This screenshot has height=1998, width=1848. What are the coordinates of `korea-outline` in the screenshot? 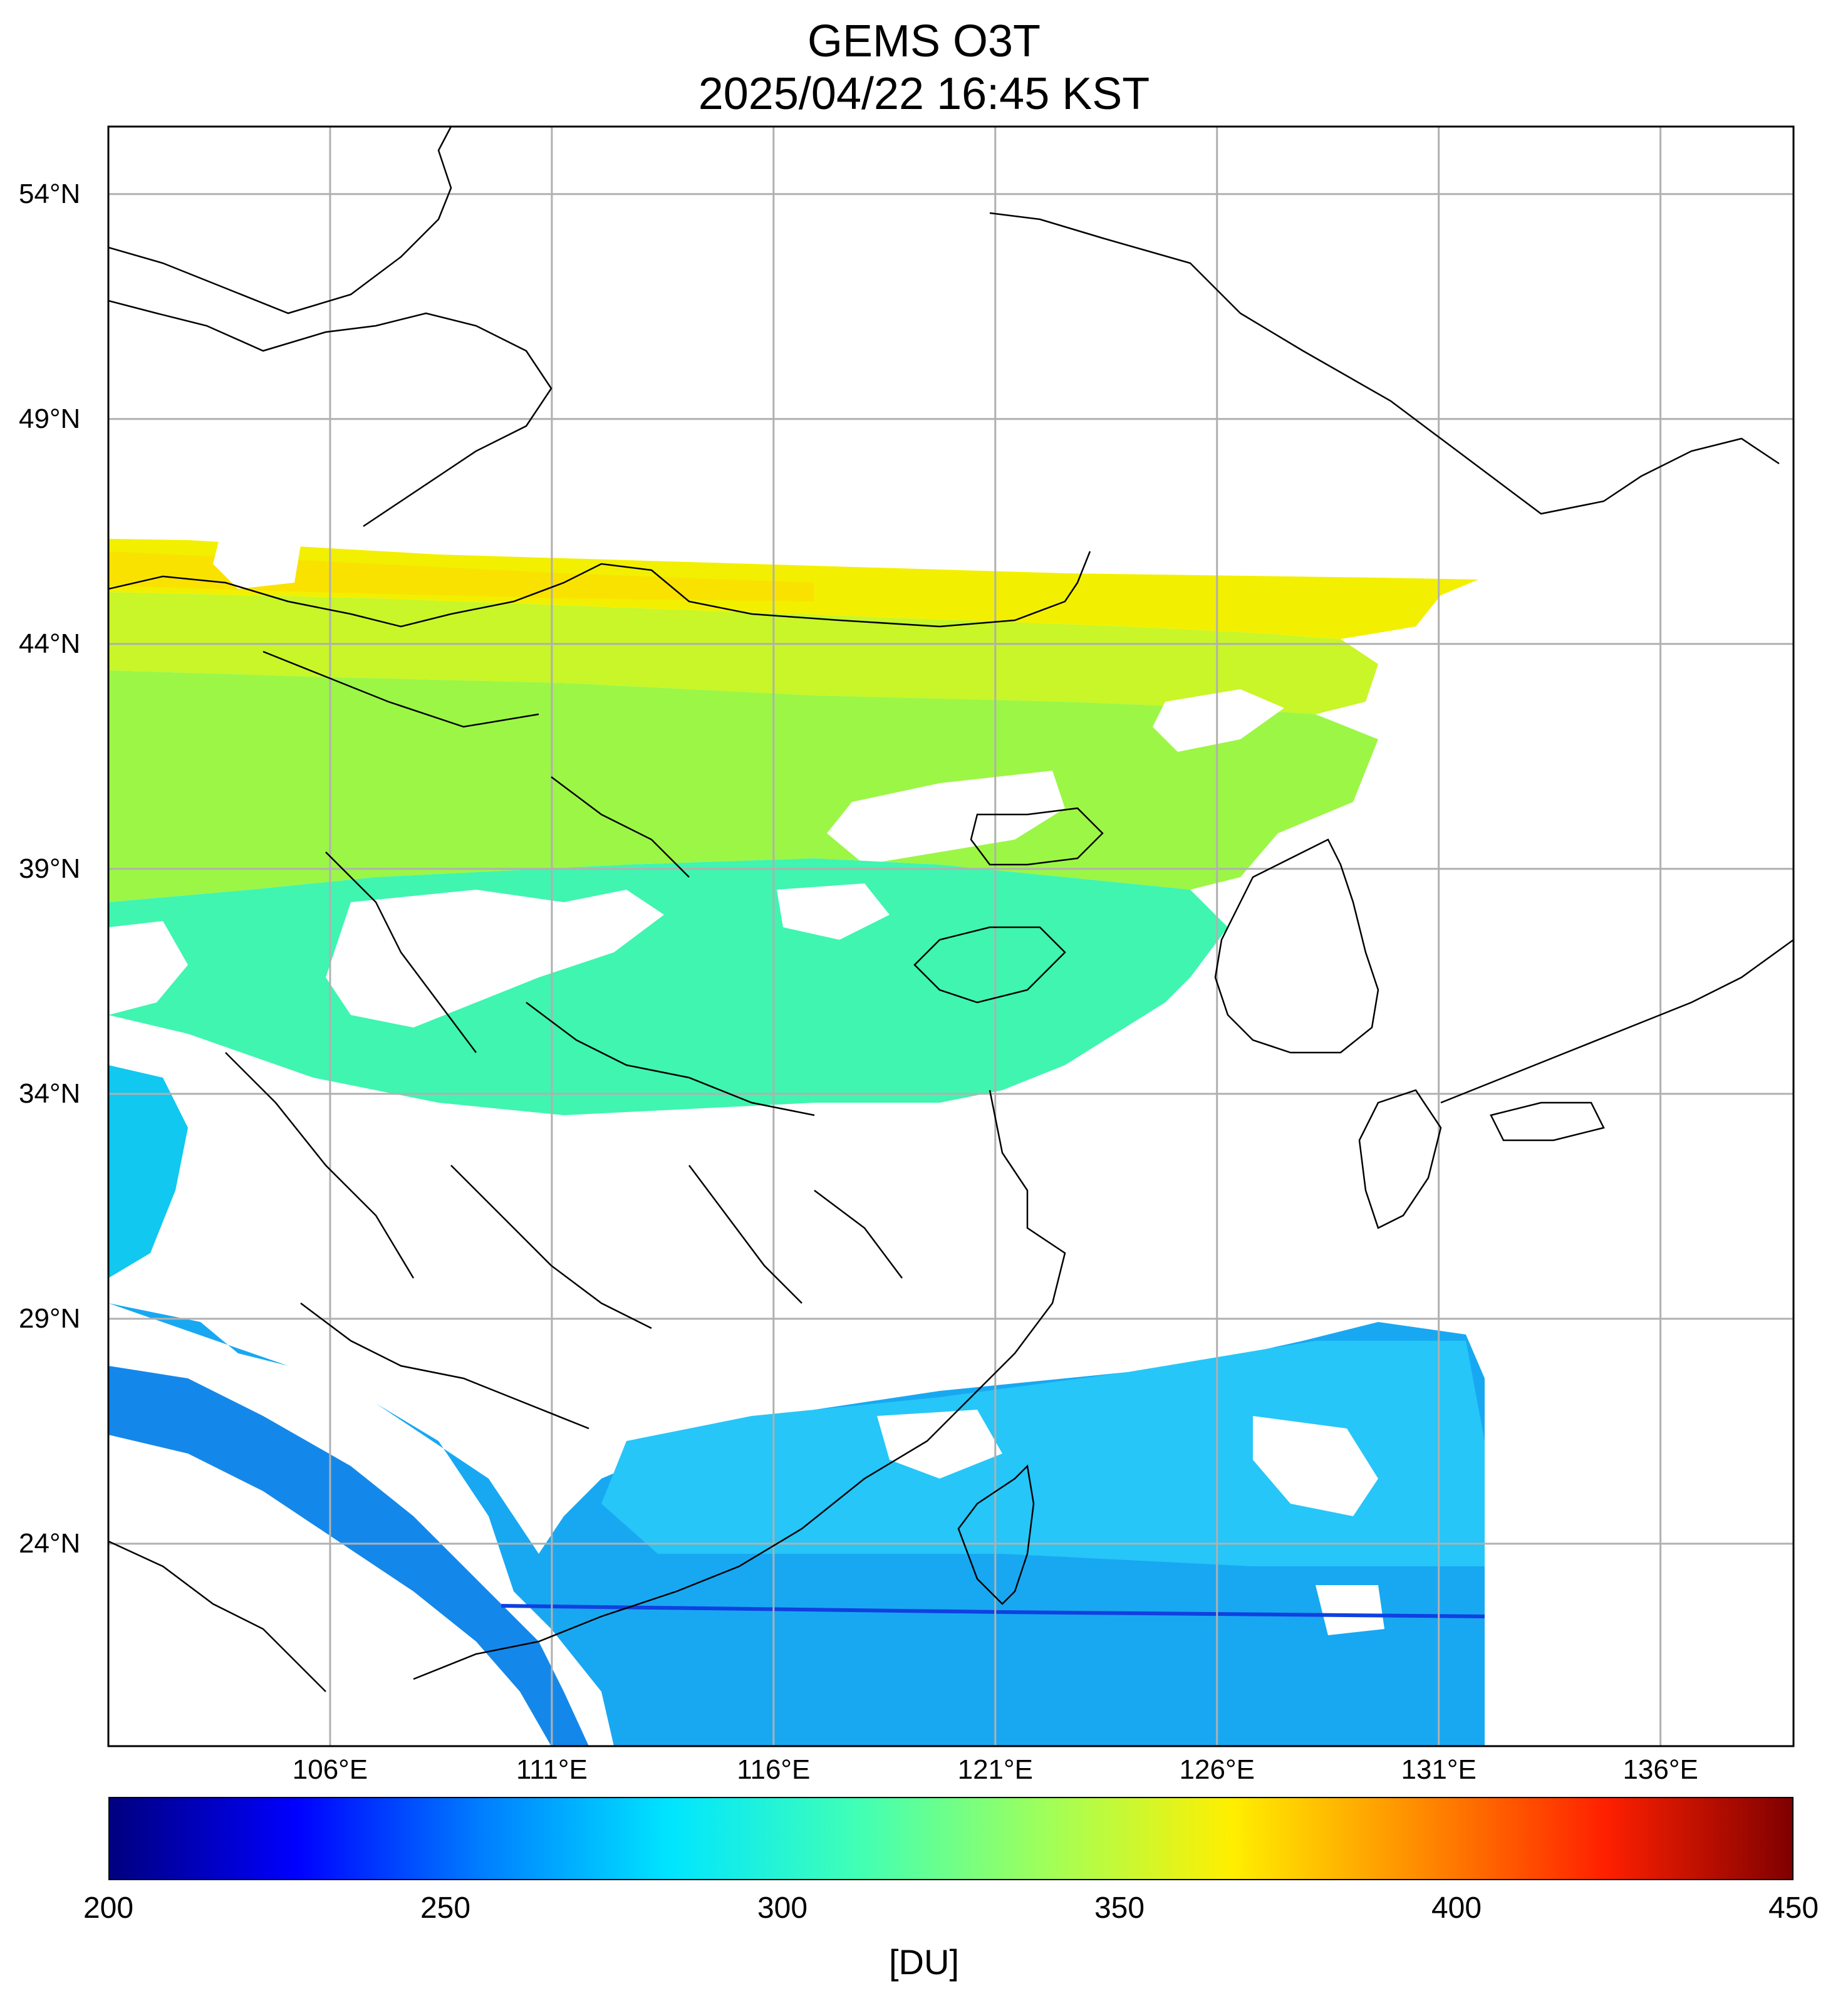 It's located at (1296, 946).